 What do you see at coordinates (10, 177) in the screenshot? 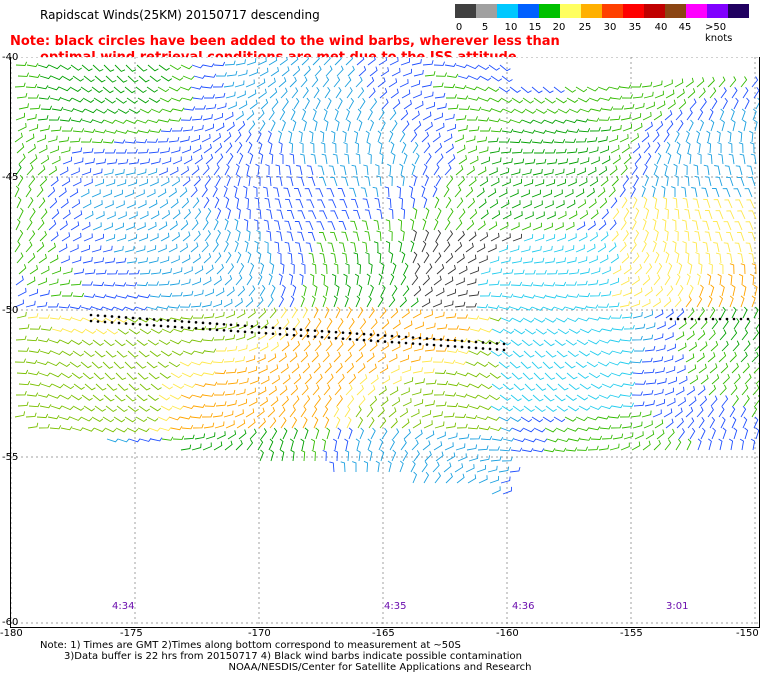
I see `lat-label: -45` at bounding box center [10, 177].